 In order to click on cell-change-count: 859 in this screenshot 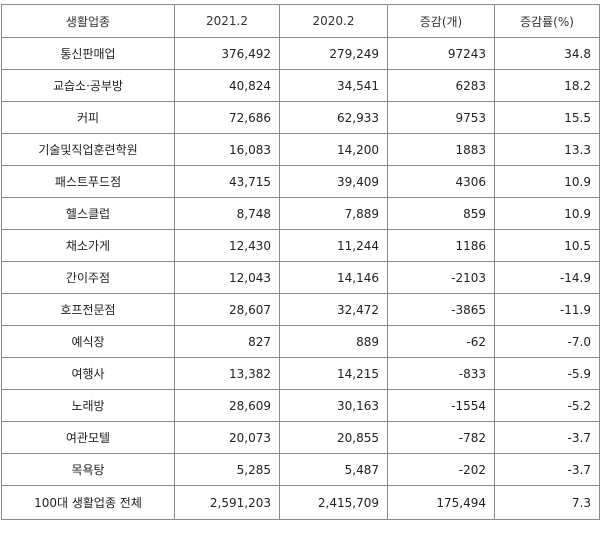, I will do `click(441, 213)`.